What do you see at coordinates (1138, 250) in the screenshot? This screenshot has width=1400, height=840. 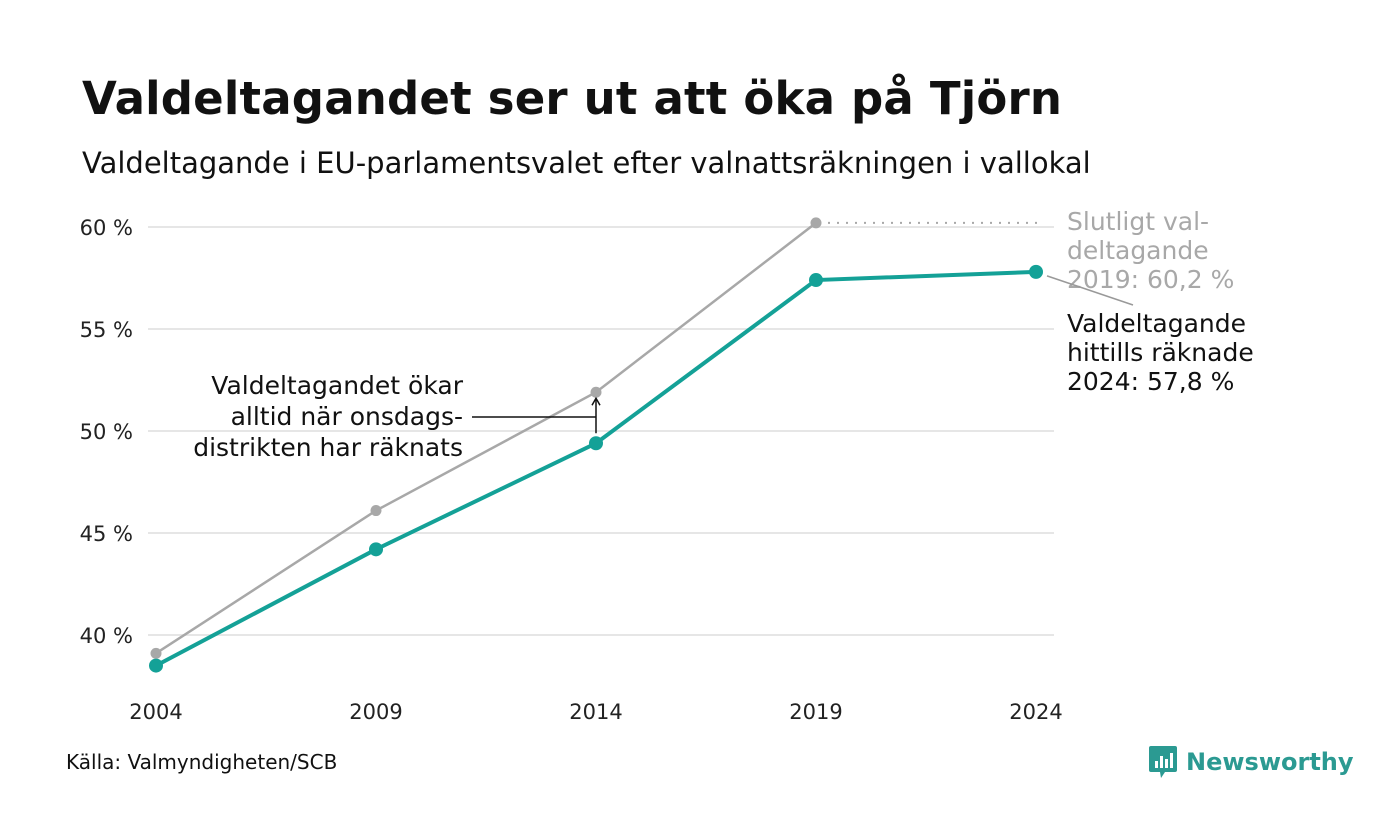 I see `final-series-label: deltagande` at bounding box center [1138, 250].